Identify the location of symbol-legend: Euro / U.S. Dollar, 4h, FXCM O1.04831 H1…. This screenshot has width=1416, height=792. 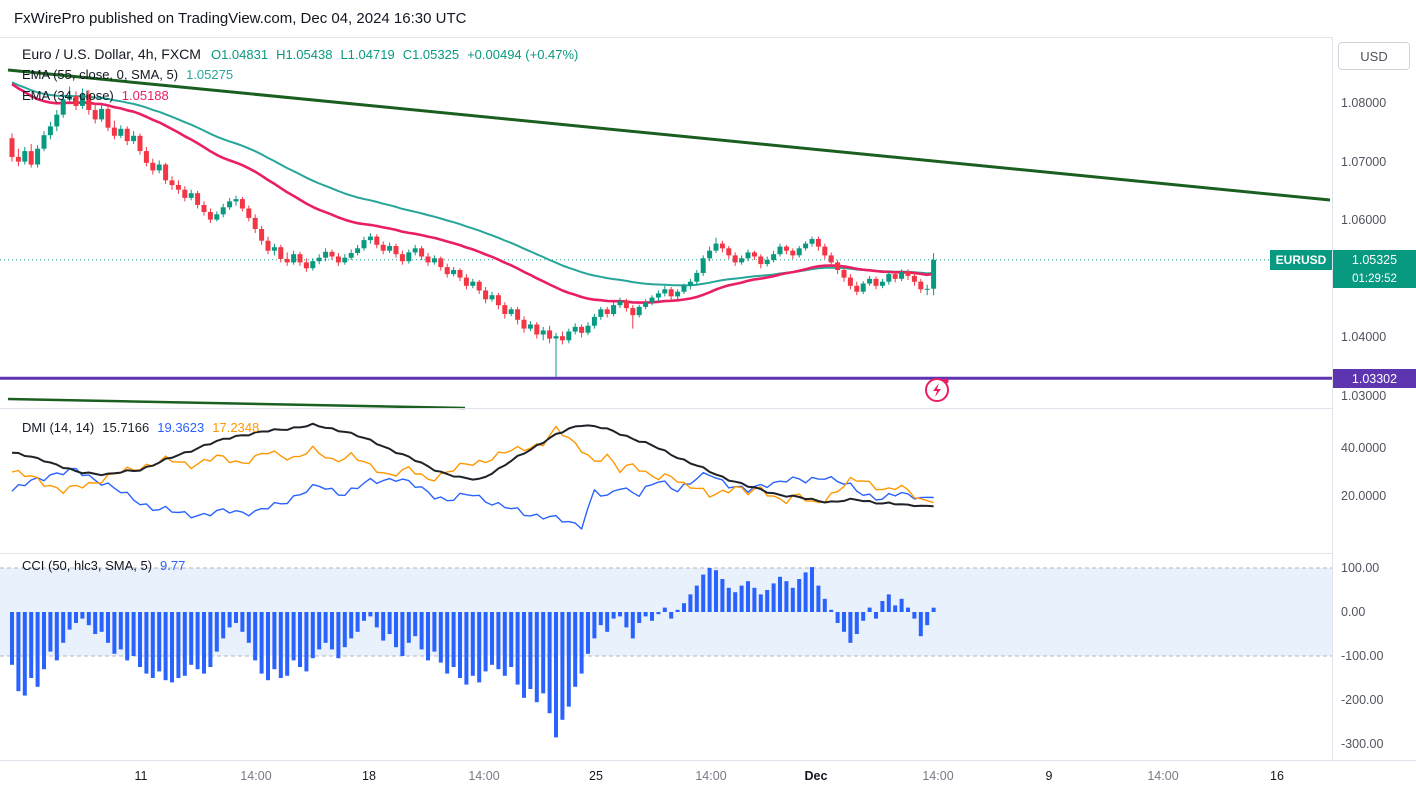
(300, 54).